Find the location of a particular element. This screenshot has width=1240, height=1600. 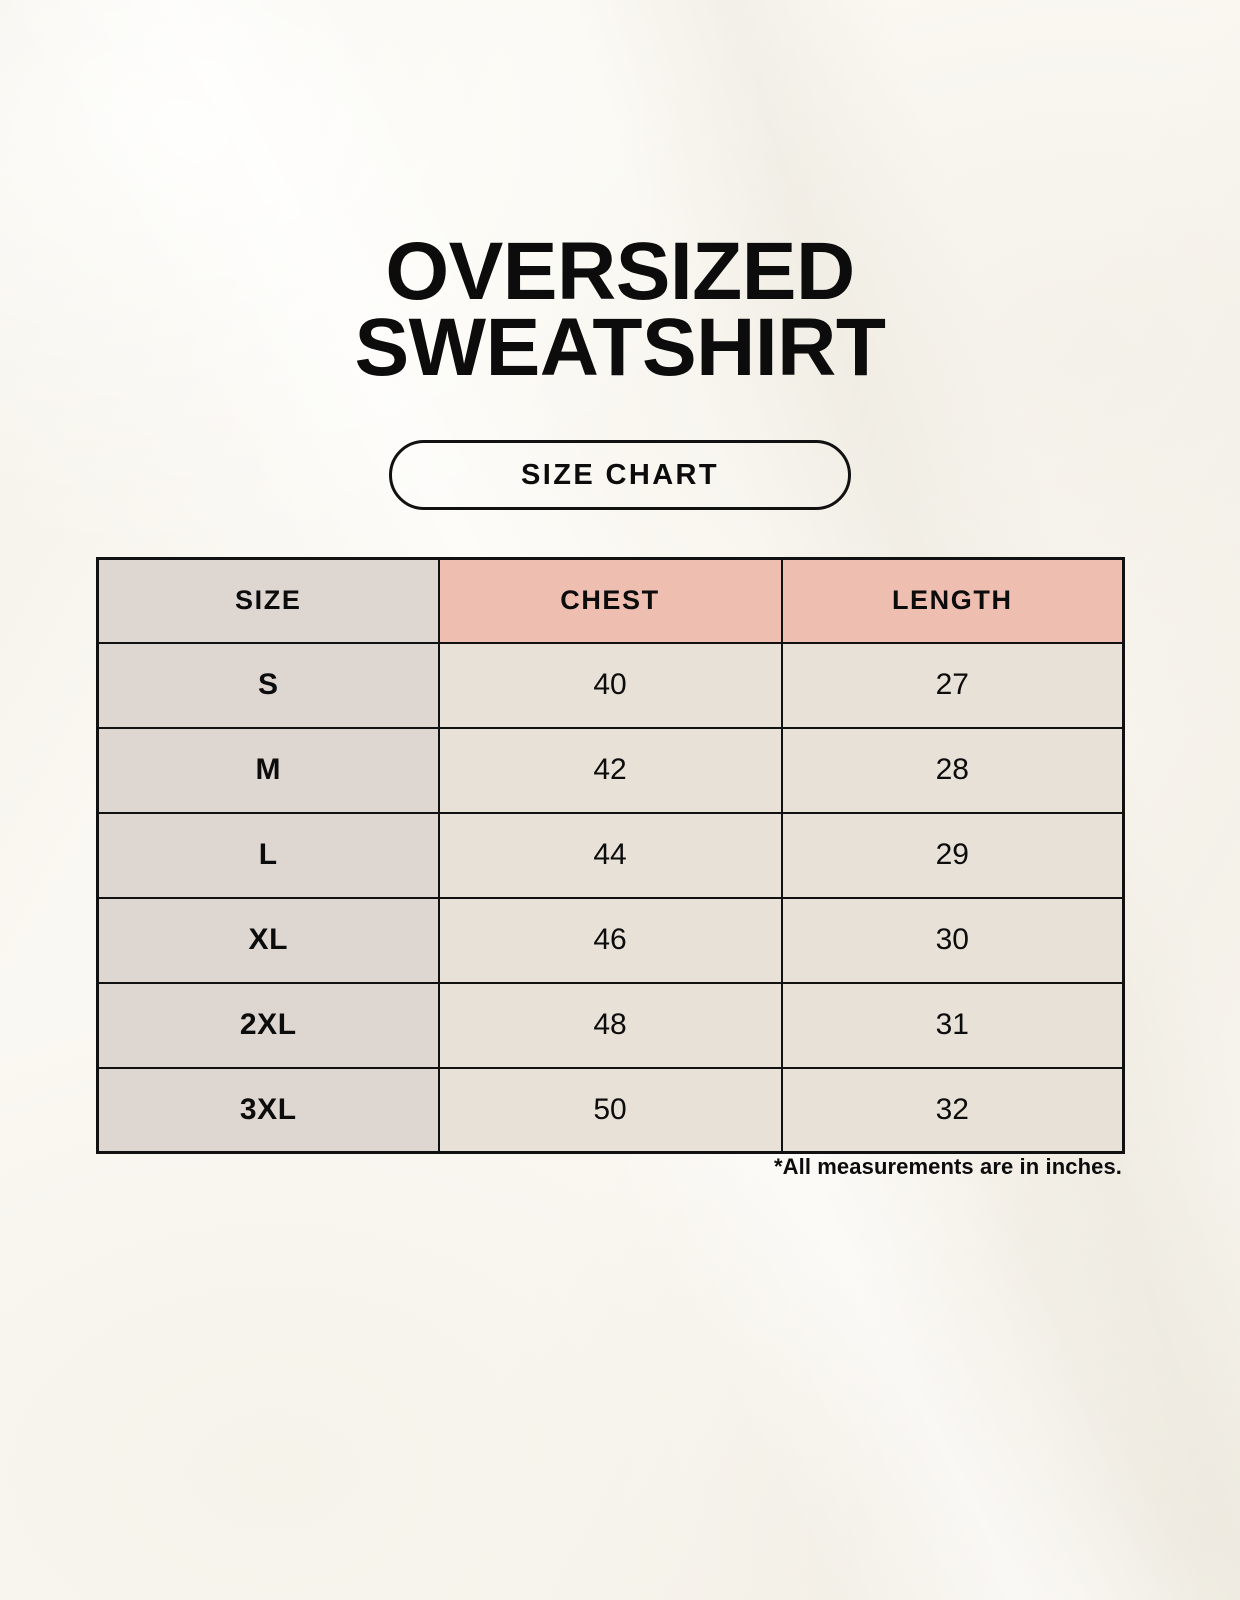

cell-size: L is located at coordinates (268, 855).